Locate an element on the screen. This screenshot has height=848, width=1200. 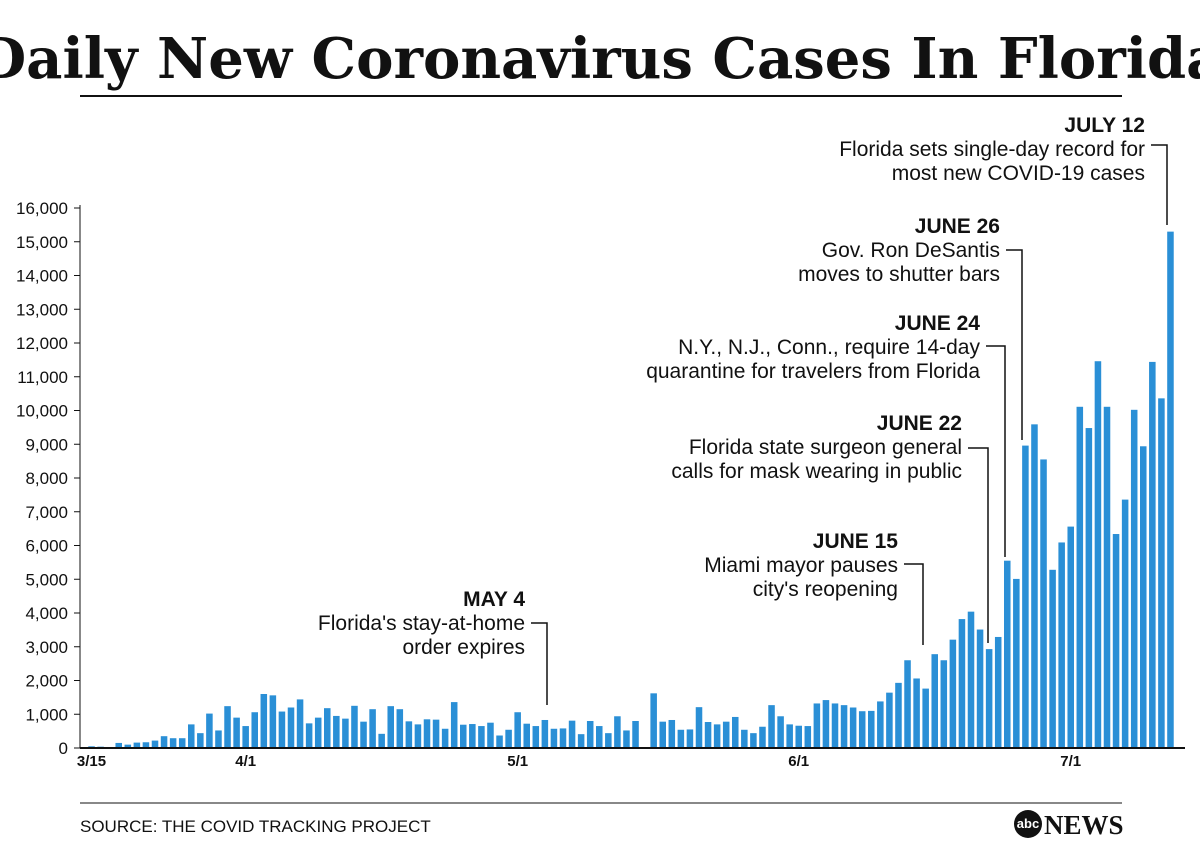
y-tick-label: 13,000 is located at coordinates (42, 309).